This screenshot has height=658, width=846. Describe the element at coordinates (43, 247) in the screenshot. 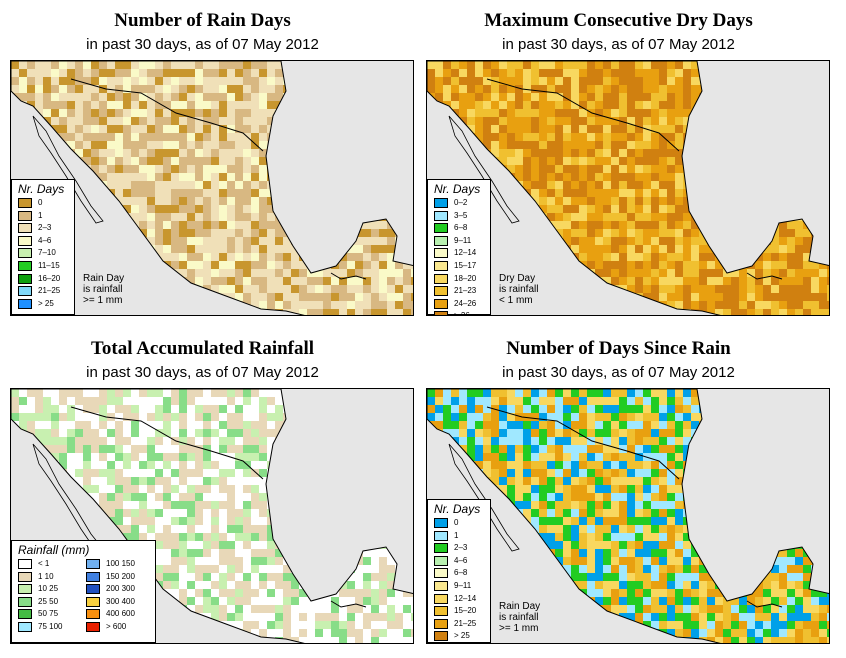

I see `legend: Nr. Days 0 1 2–3 4–6 7–10 11–15 16–20 21–25 > 25` at that location.